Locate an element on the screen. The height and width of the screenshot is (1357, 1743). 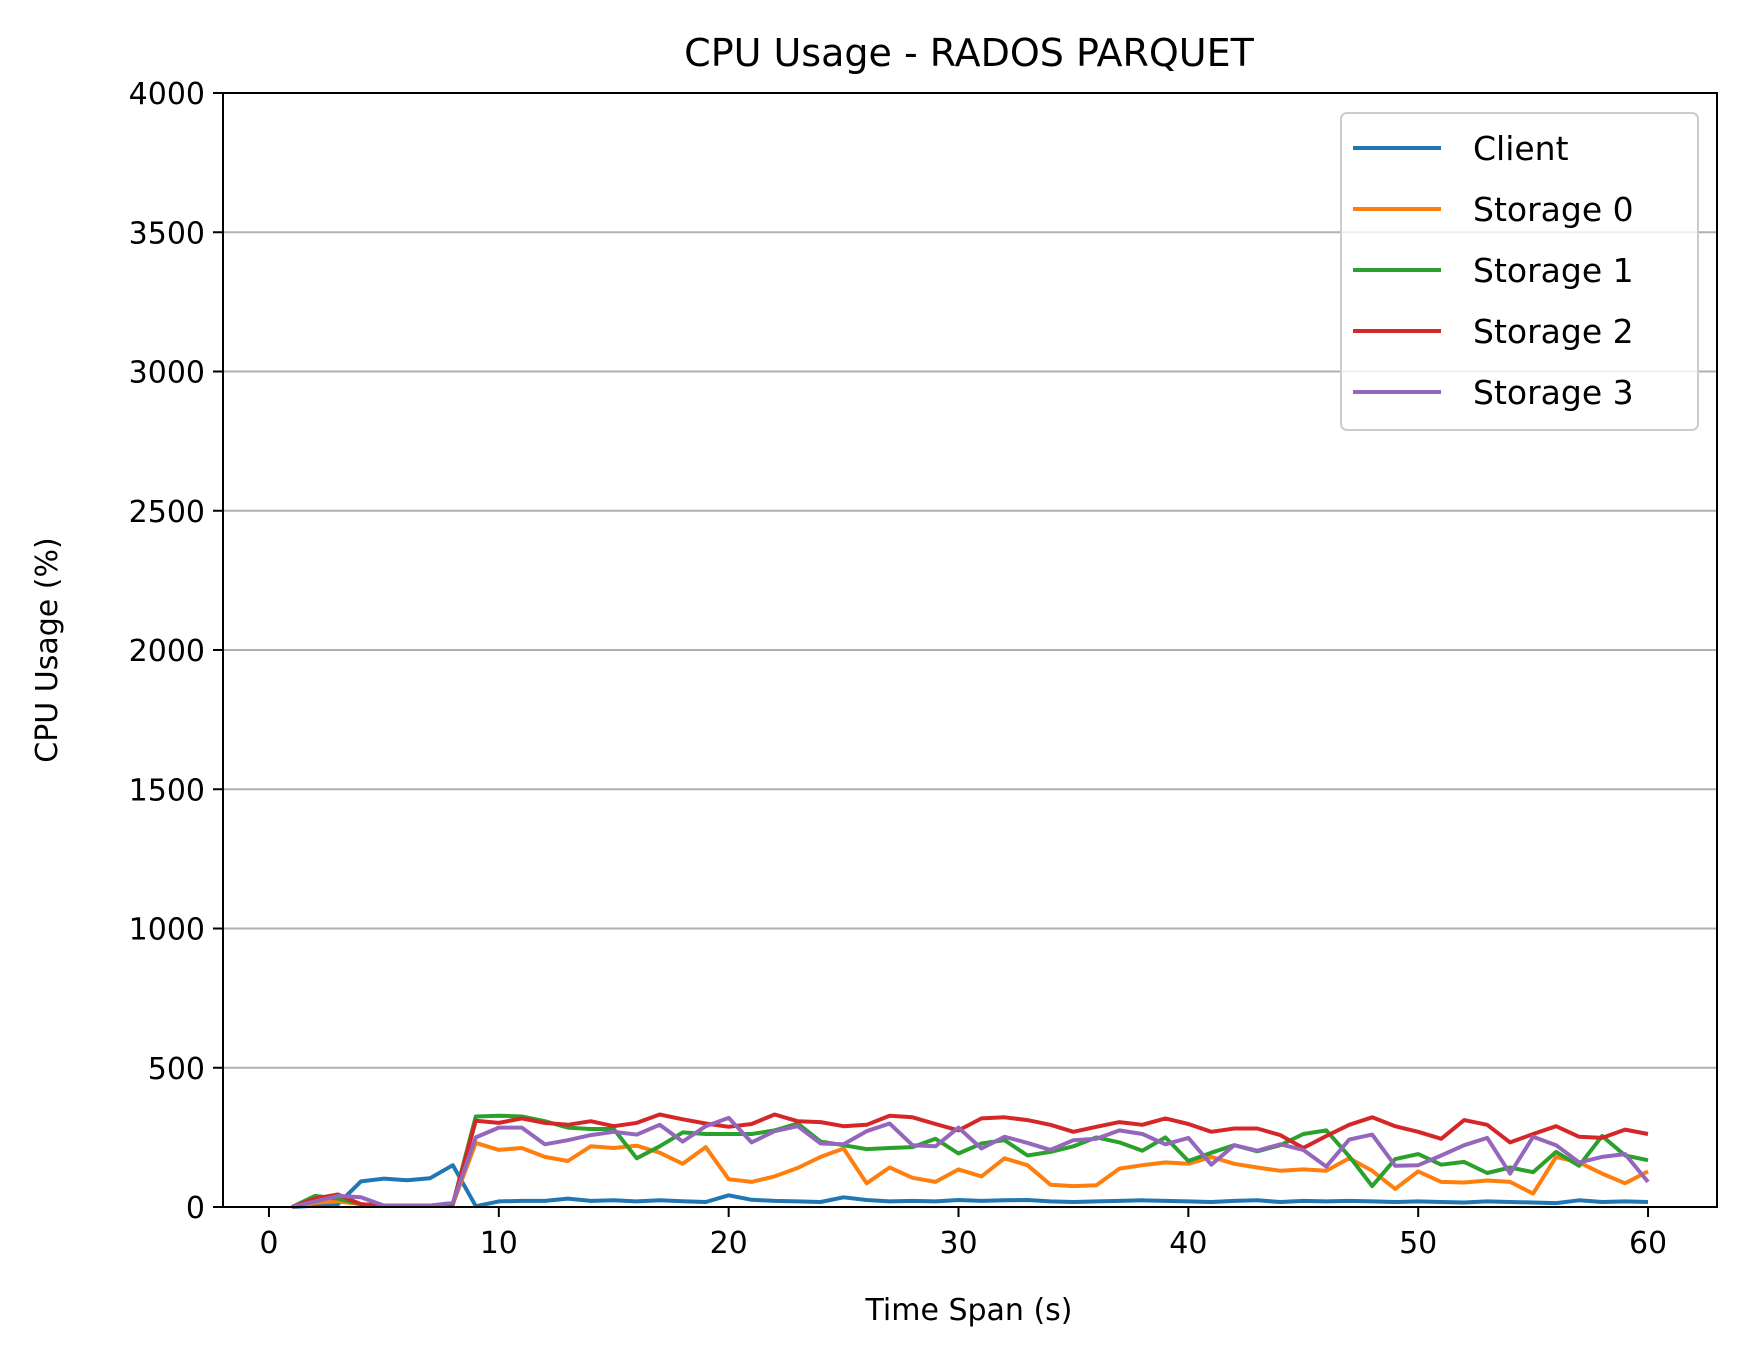
y-tick-label: 2000 is located at coordinates (167, 651).